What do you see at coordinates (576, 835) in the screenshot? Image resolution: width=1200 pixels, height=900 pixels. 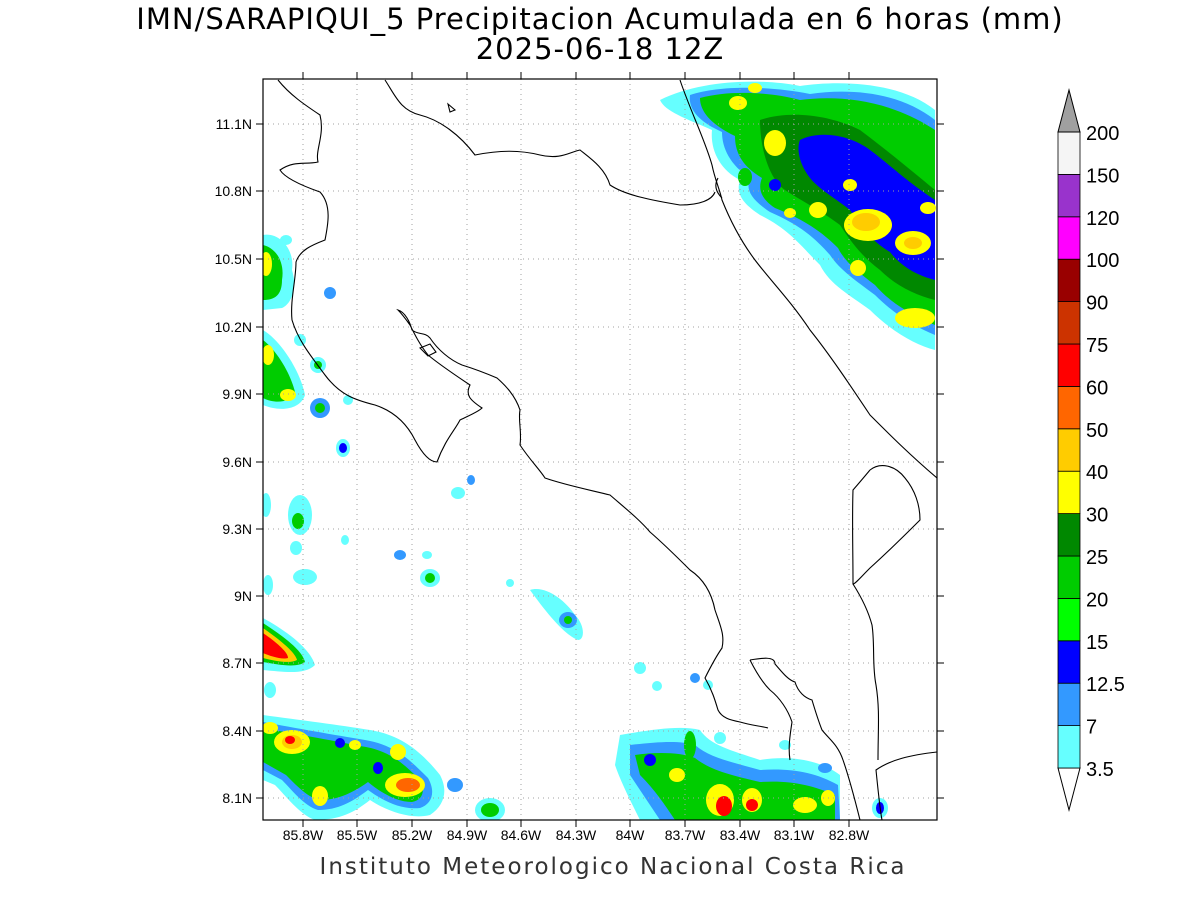 I see `lon-label: 84.3W` at bounding box center [576, 835].